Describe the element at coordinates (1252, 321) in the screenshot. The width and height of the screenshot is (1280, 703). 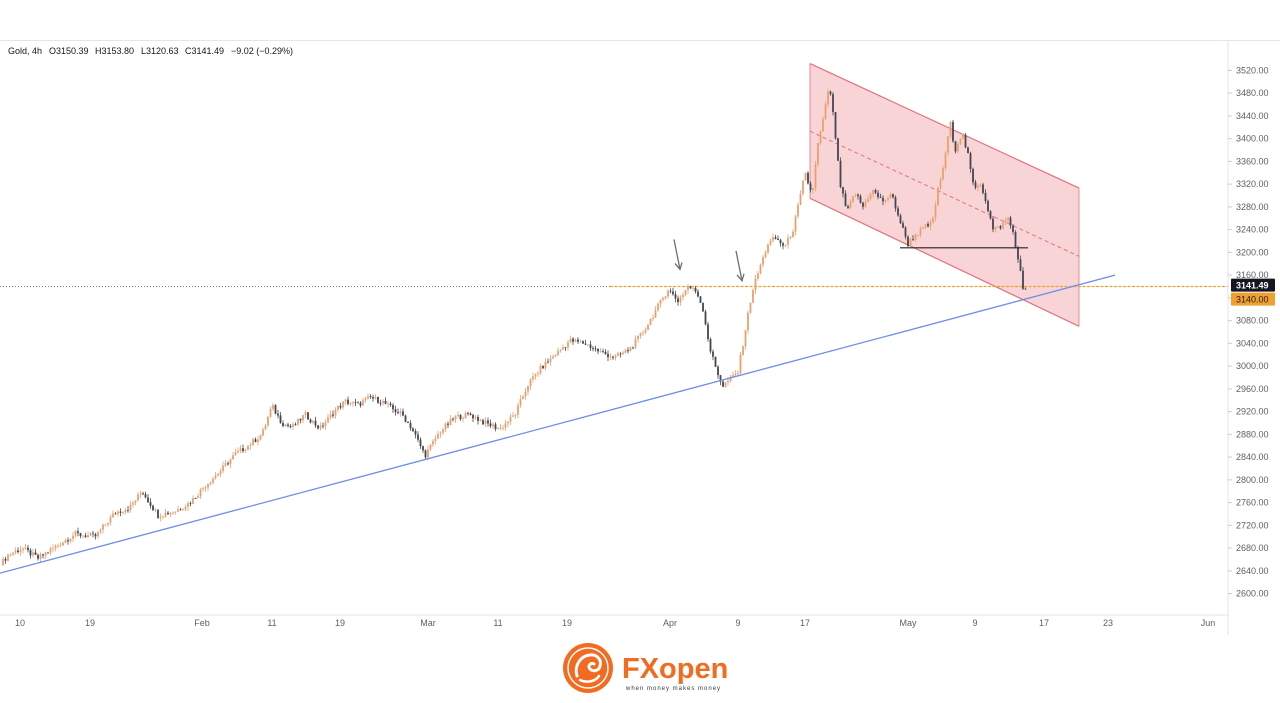
I see `price-tick-label: 3080.00` at that location.